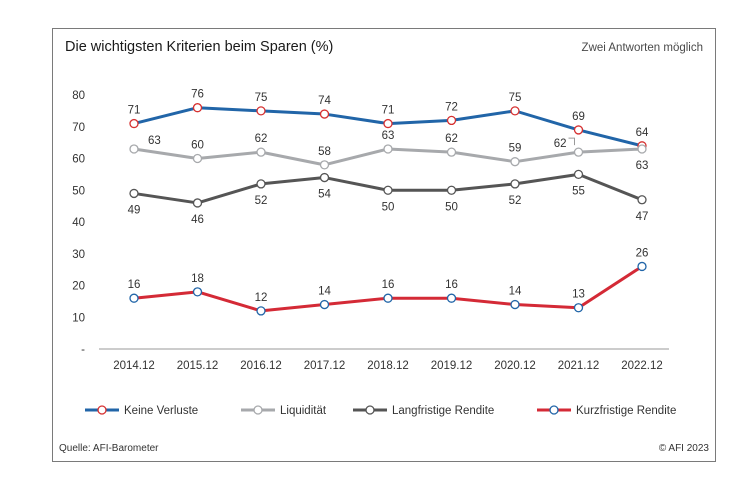 The image size is (744, 499). Describe the element at coordinates (197, 95) in the screenshot. I see `data-label: 76` at that location.